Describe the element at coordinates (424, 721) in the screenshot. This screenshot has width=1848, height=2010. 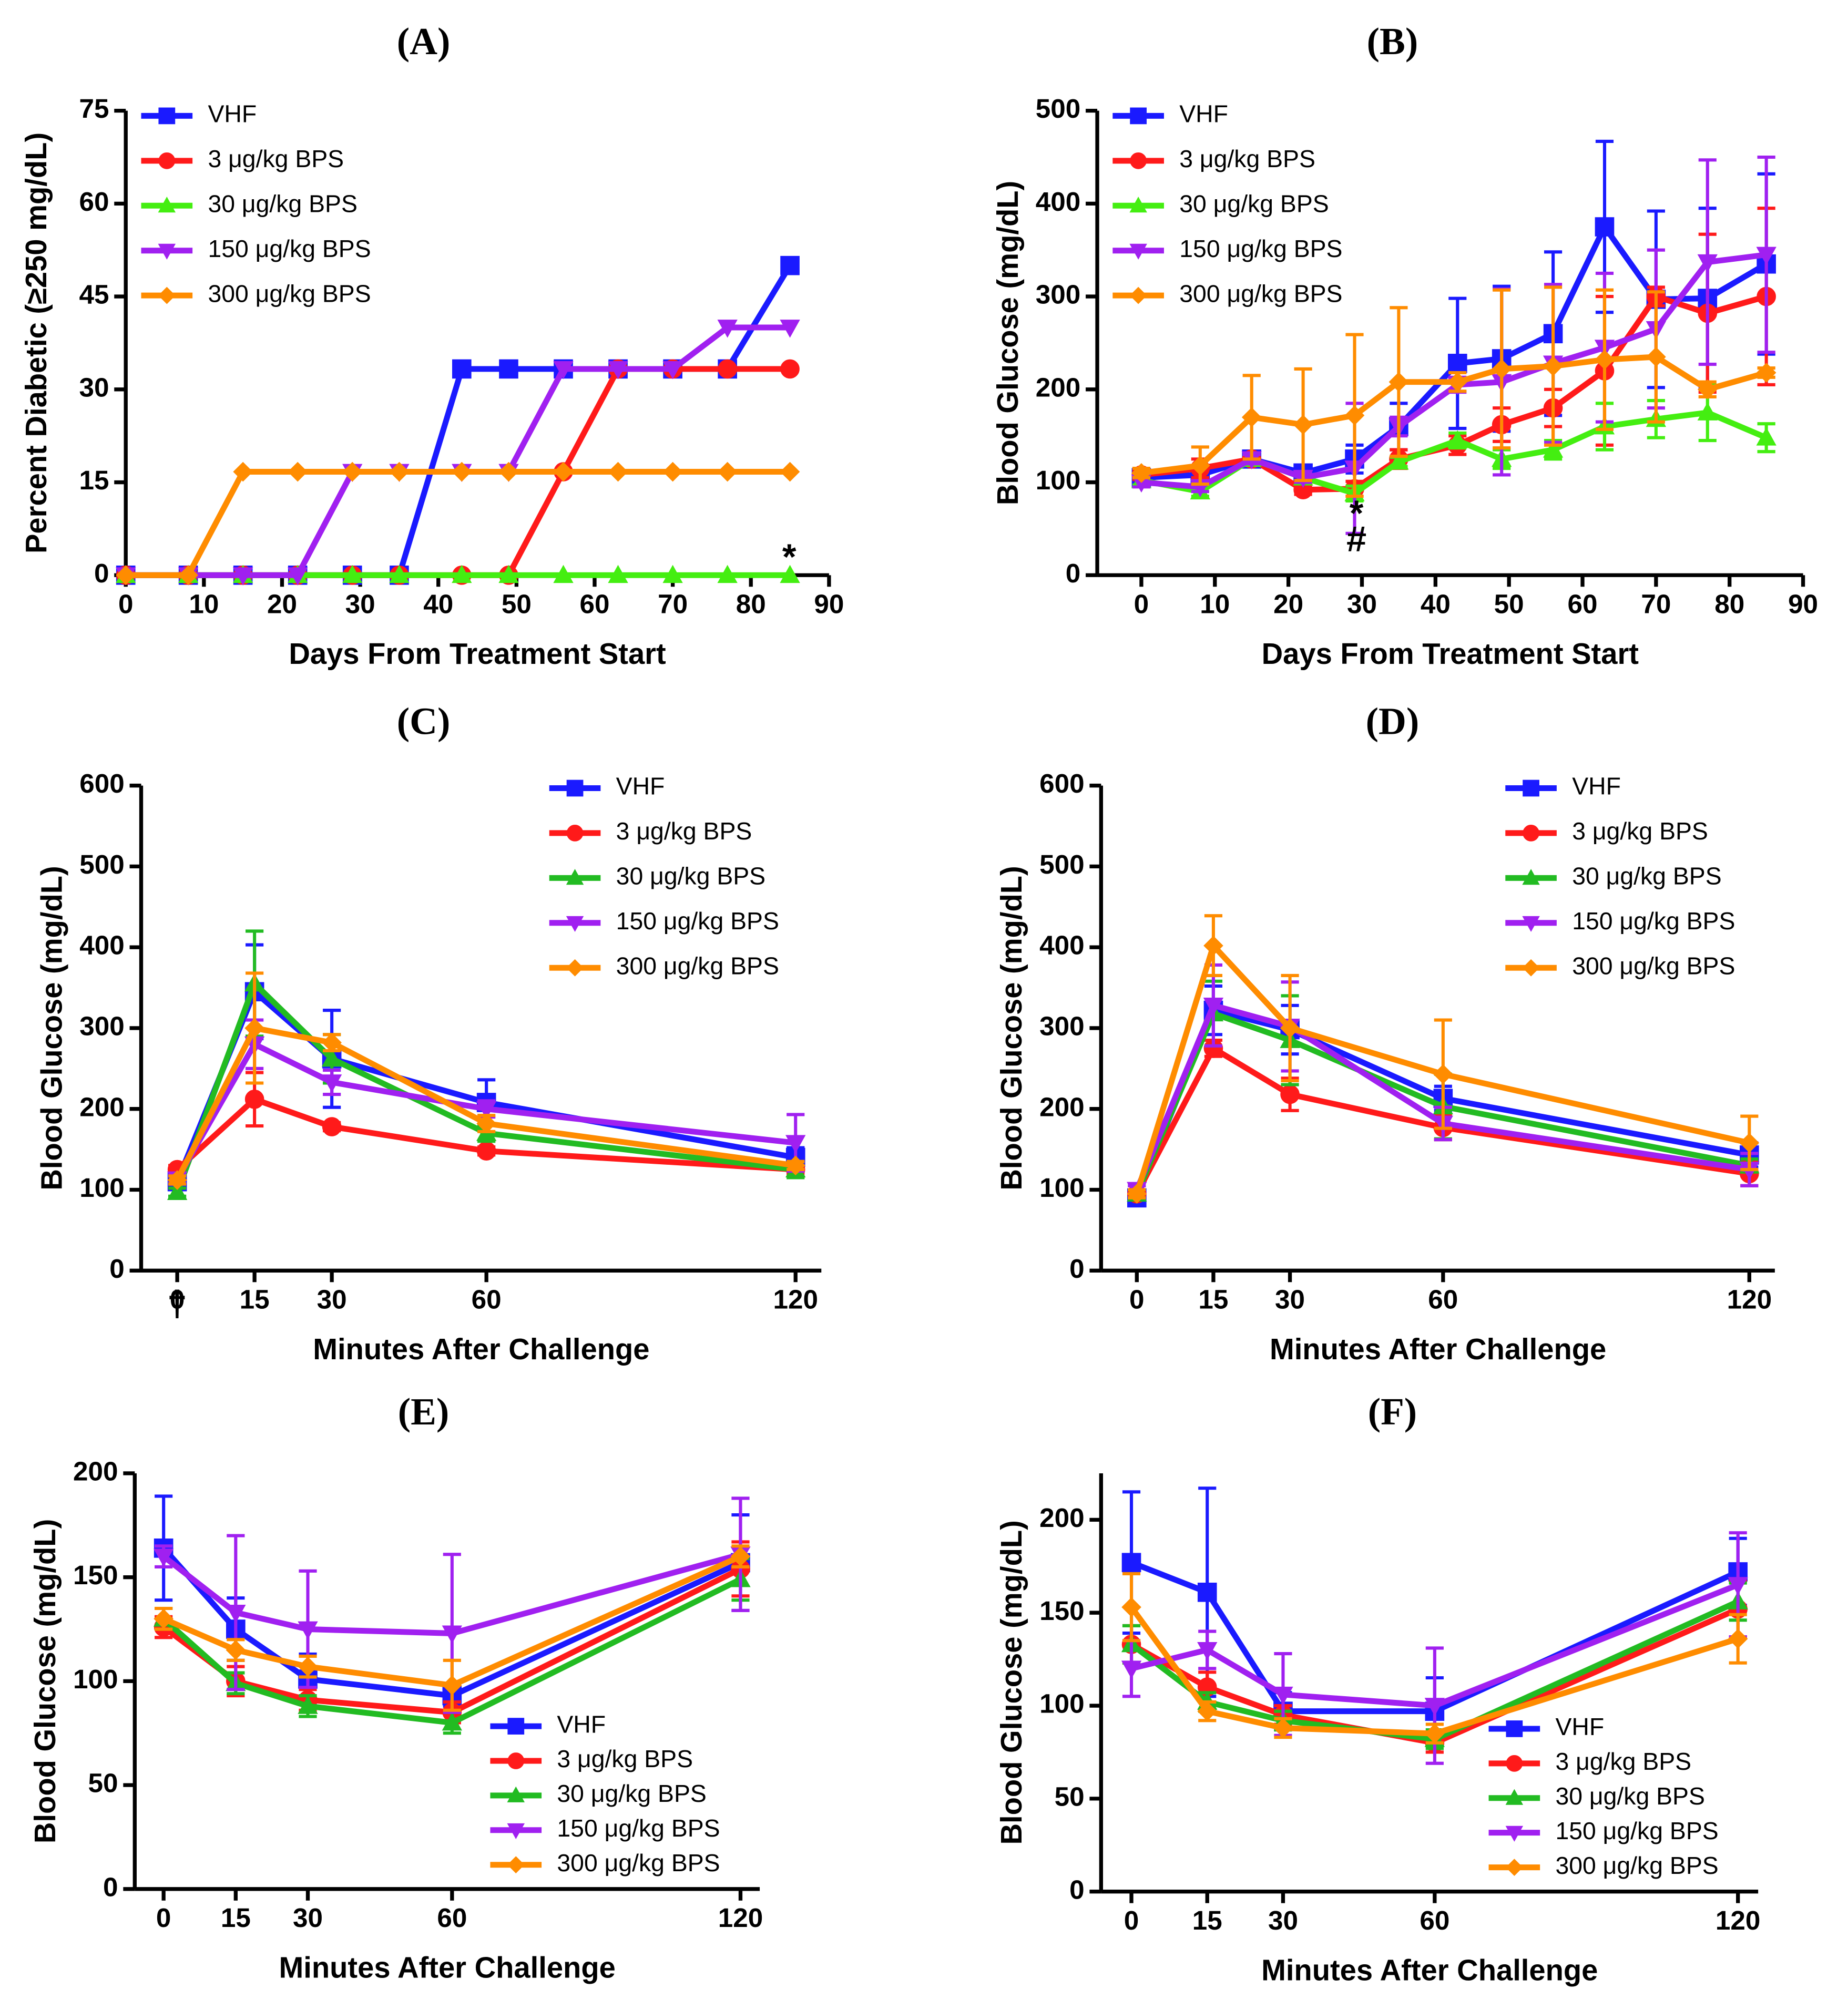
I see `panel-title: (C)` at that location.